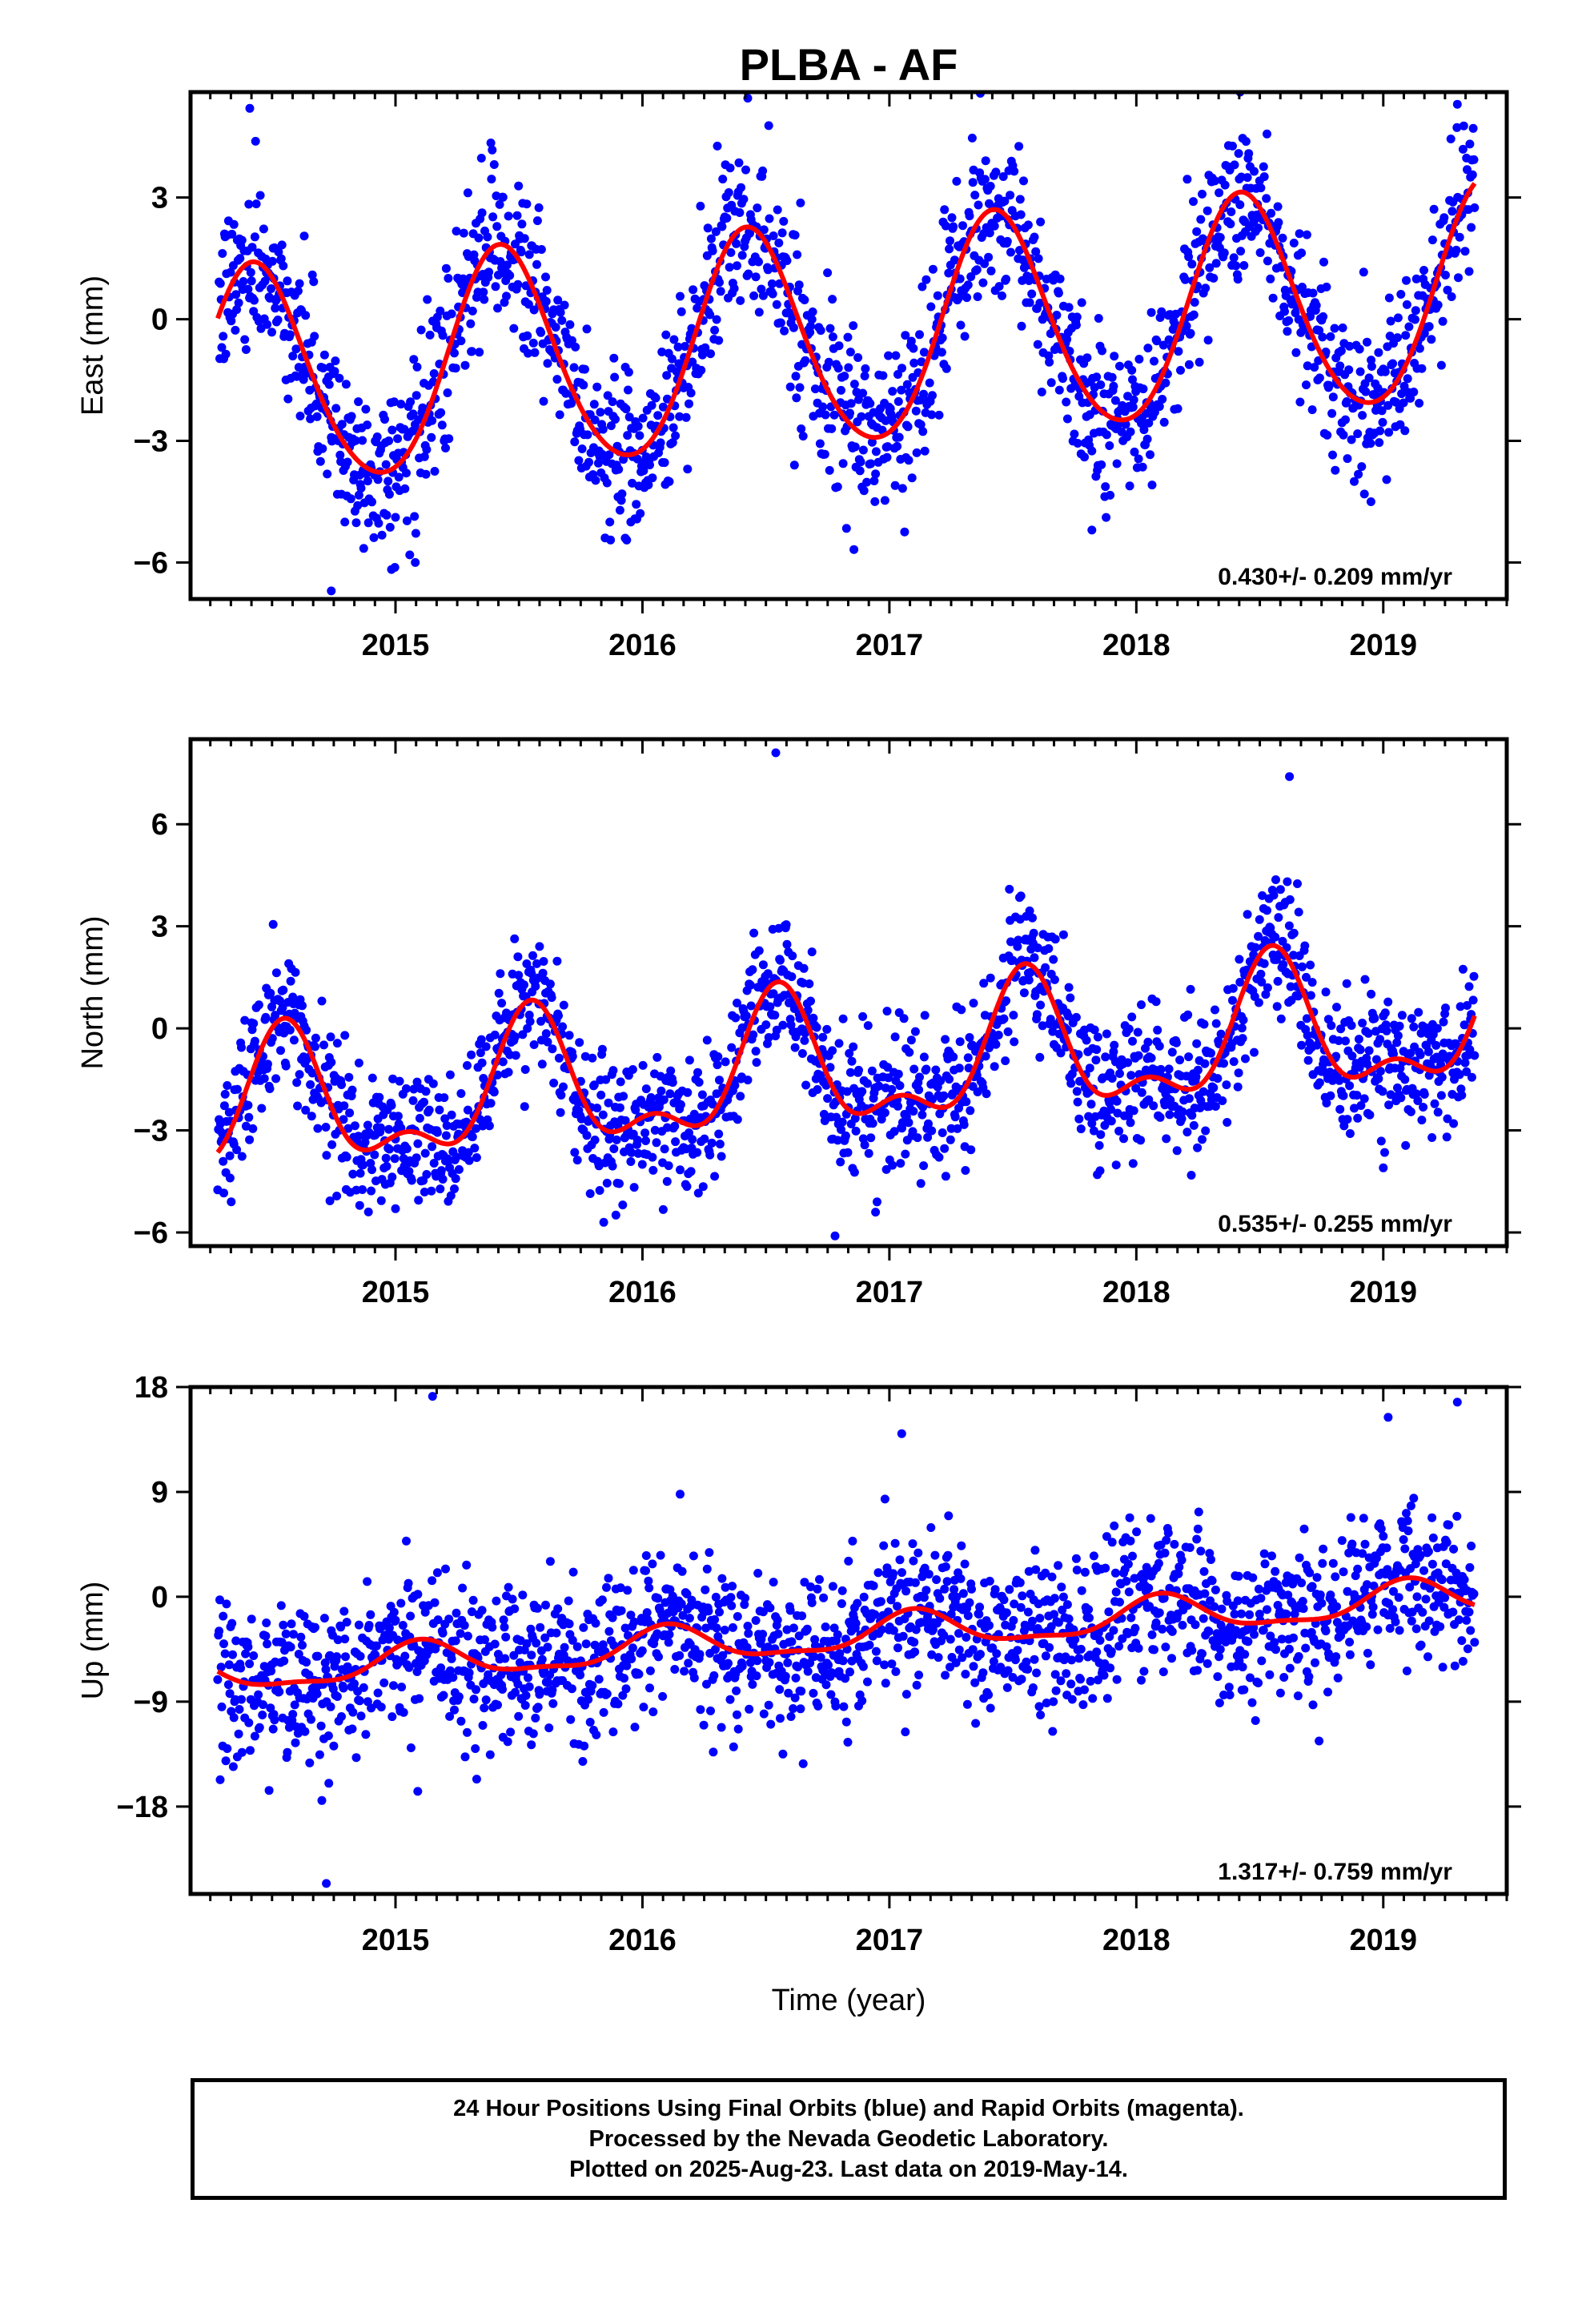 The image size is (1582, 2324). What do you see at coordinates (1136, 1292) in the screenshot?
I see `north-x-tick-label: 2018` at bounding box center [1136, 1292].